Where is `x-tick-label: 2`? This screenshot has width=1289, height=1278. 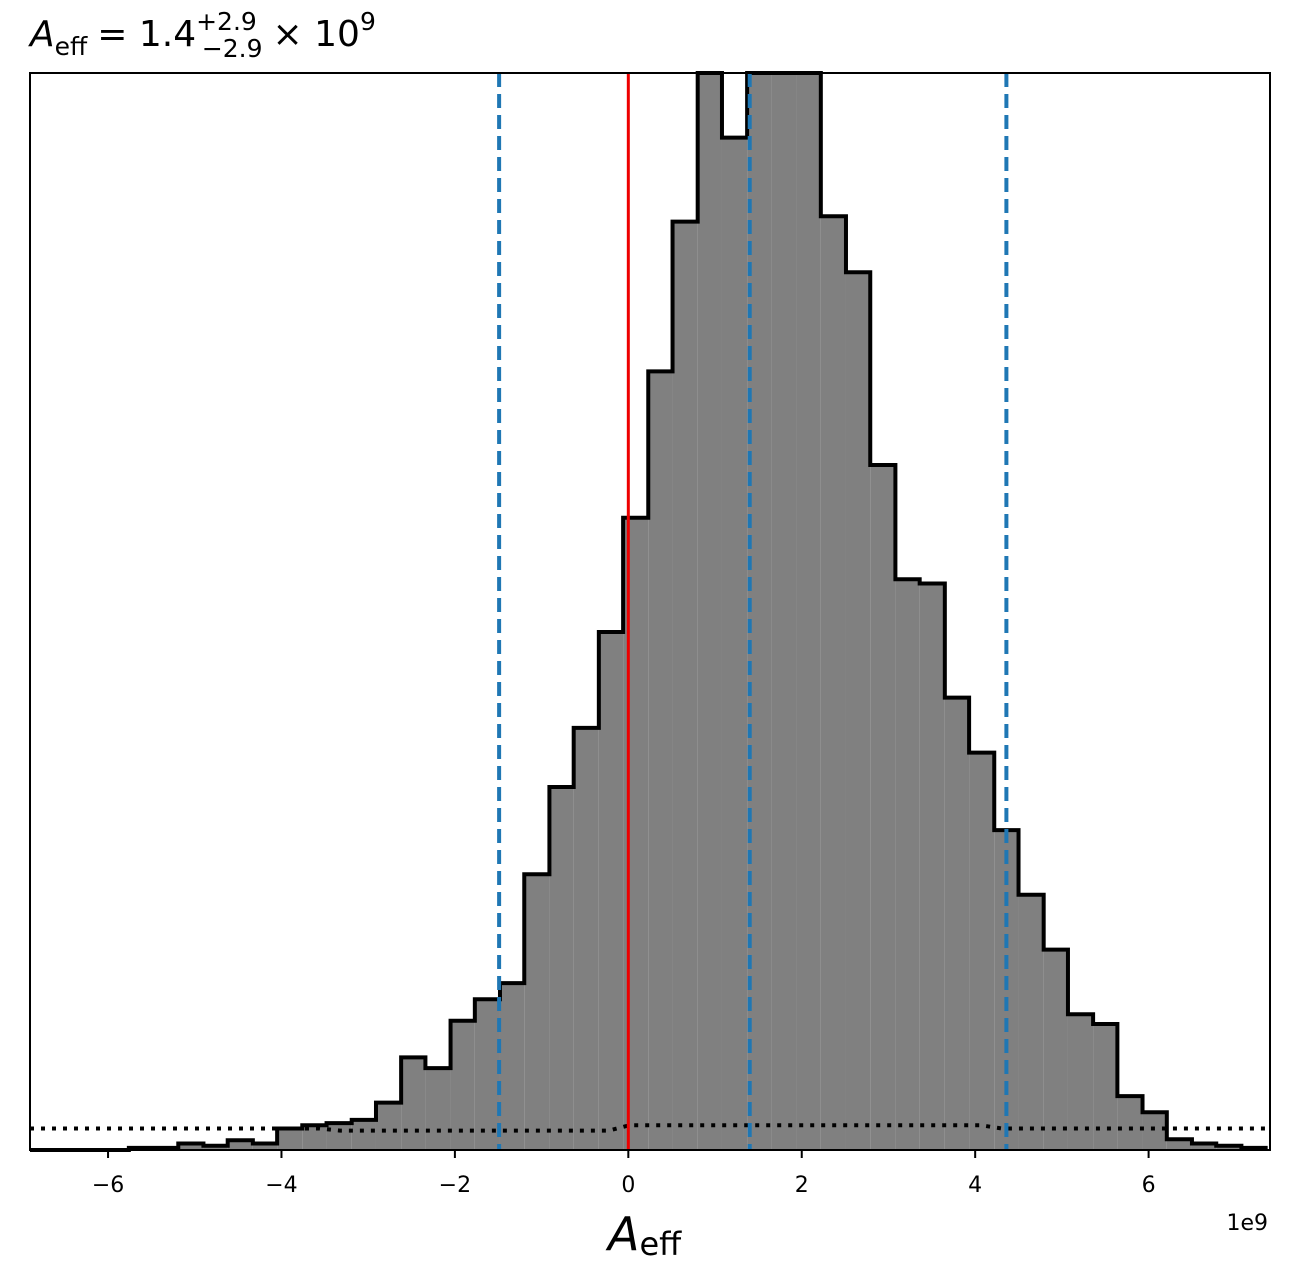
x-tick-label: 2 is located at coordinates (802, 1185).